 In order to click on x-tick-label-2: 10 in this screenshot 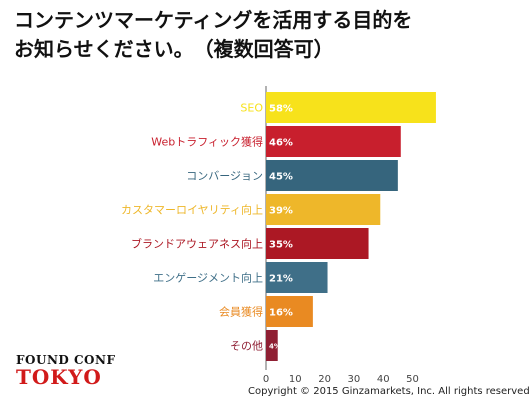, I will do `click(295, 379)`.